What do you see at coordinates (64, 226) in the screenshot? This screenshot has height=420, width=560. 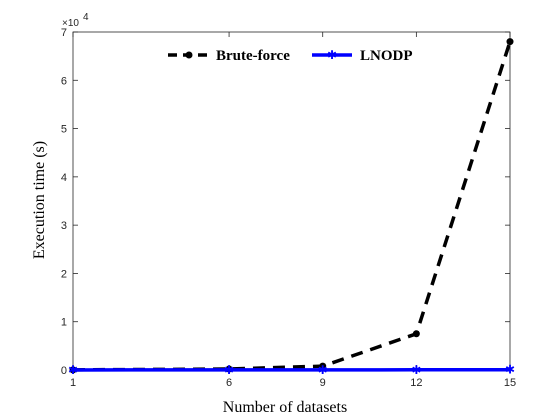 I see `y-tick-label: 3` at bounding box center [64, 226].